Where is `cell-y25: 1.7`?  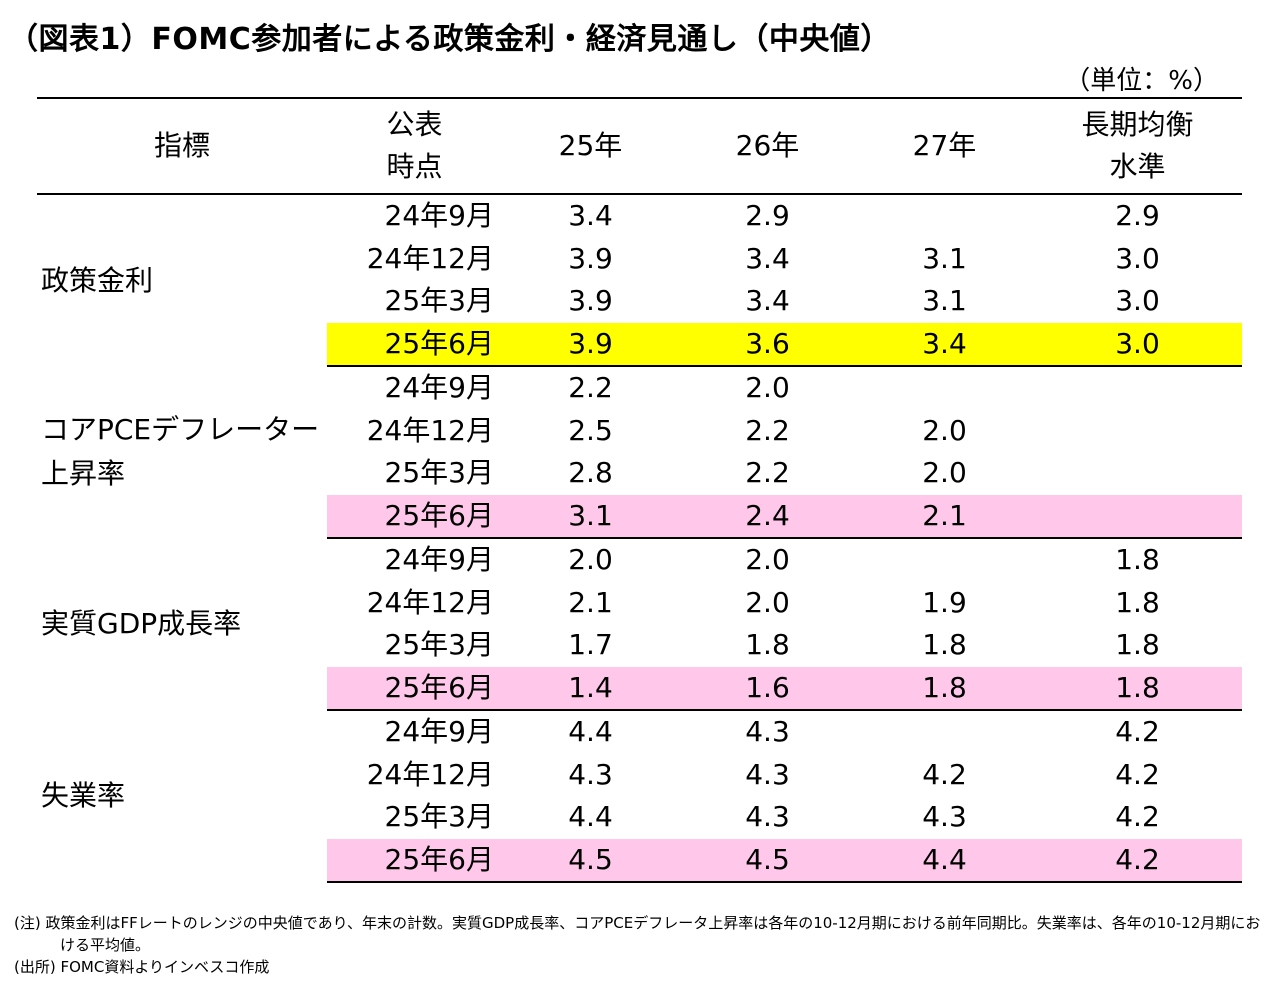
cell-y25: 1.7 is located at coordinates (590, 645).